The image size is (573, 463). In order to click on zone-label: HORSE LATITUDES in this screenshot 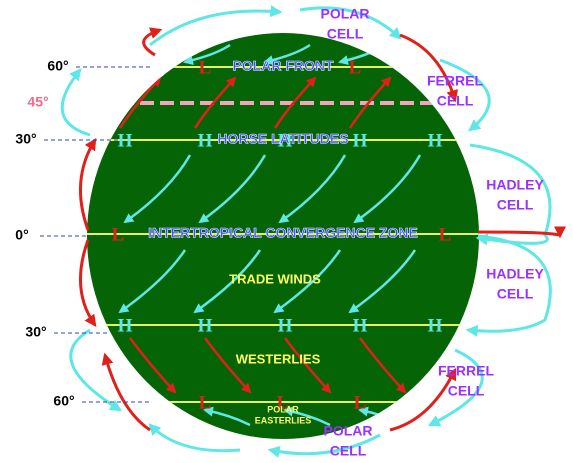, I will do `click(282, 139)`.